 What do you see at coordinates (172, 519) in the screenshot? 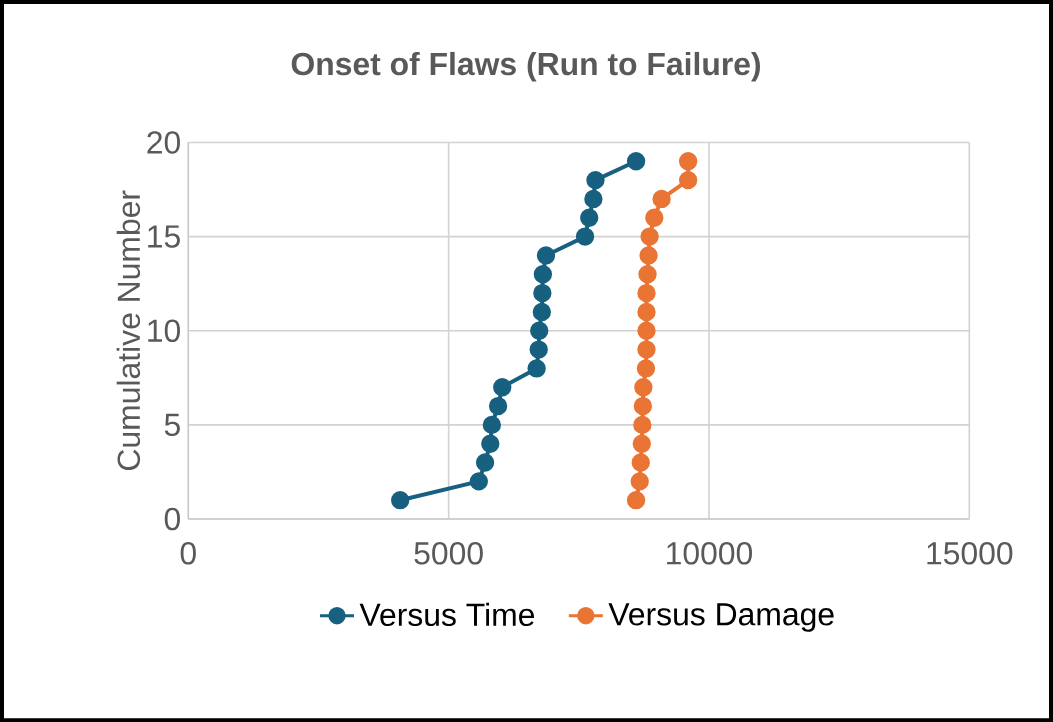
I see `y-tick-label: 0` at bounding box center [172, 519].